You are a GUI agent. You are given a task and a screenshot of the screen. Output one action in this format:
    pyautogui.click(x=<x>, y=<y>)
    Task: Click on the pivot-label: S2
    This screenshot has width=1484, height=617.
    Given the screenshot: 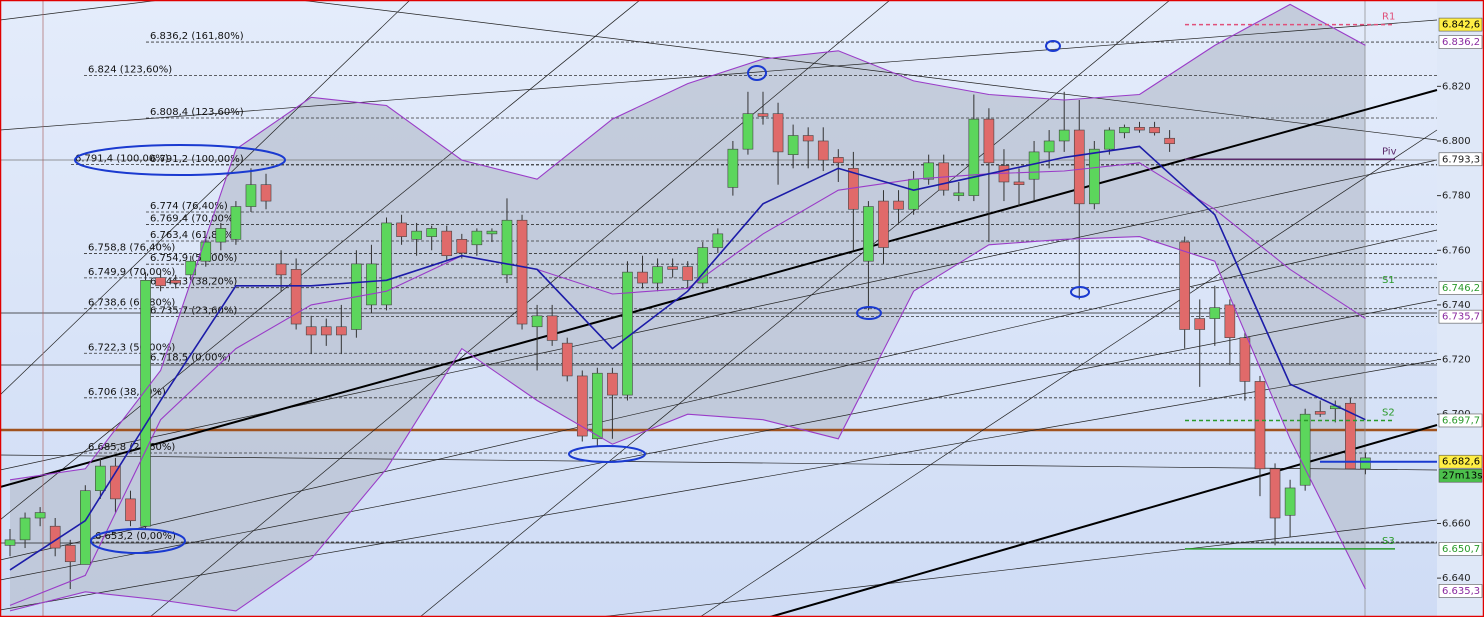 What is the action you would take?
    pyautogui.click(x=1388, y=412)
    